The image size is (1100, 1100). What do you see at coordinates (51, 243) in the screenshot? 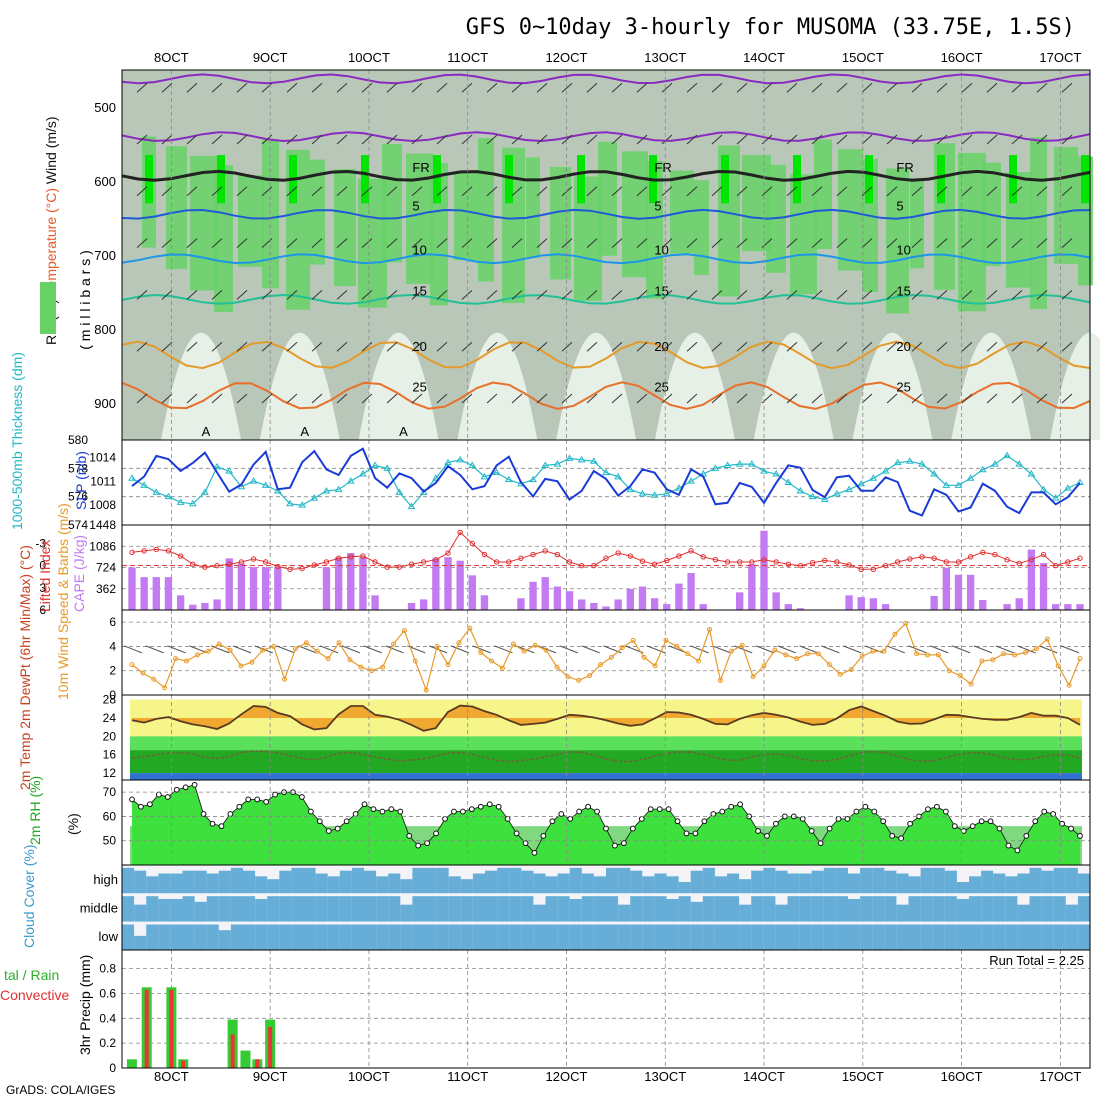
I see `y-axis-label-part: Temperature (°C)` at bounding box center [51, 243].